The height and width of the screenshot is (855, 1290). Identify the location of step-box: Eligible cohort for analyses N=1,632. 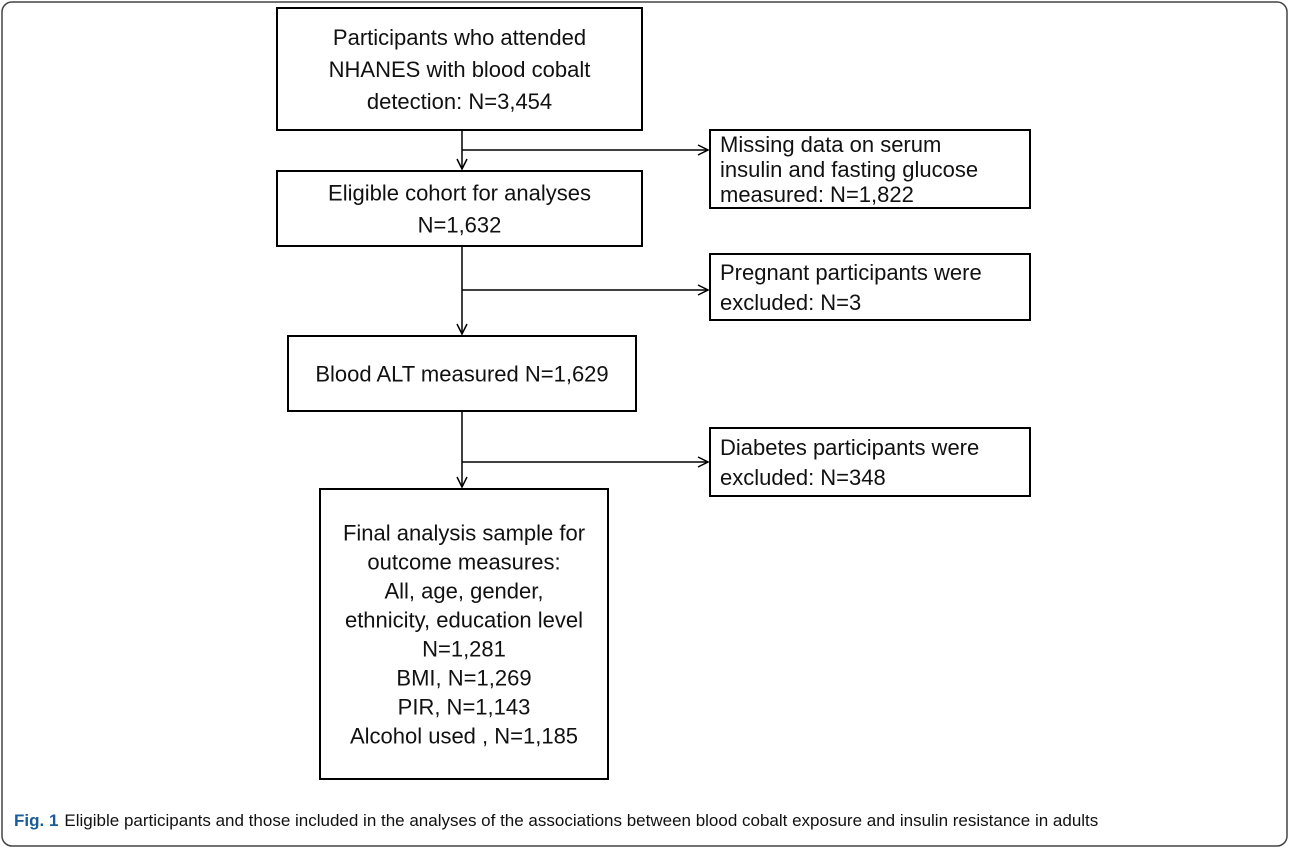
(459, 208).